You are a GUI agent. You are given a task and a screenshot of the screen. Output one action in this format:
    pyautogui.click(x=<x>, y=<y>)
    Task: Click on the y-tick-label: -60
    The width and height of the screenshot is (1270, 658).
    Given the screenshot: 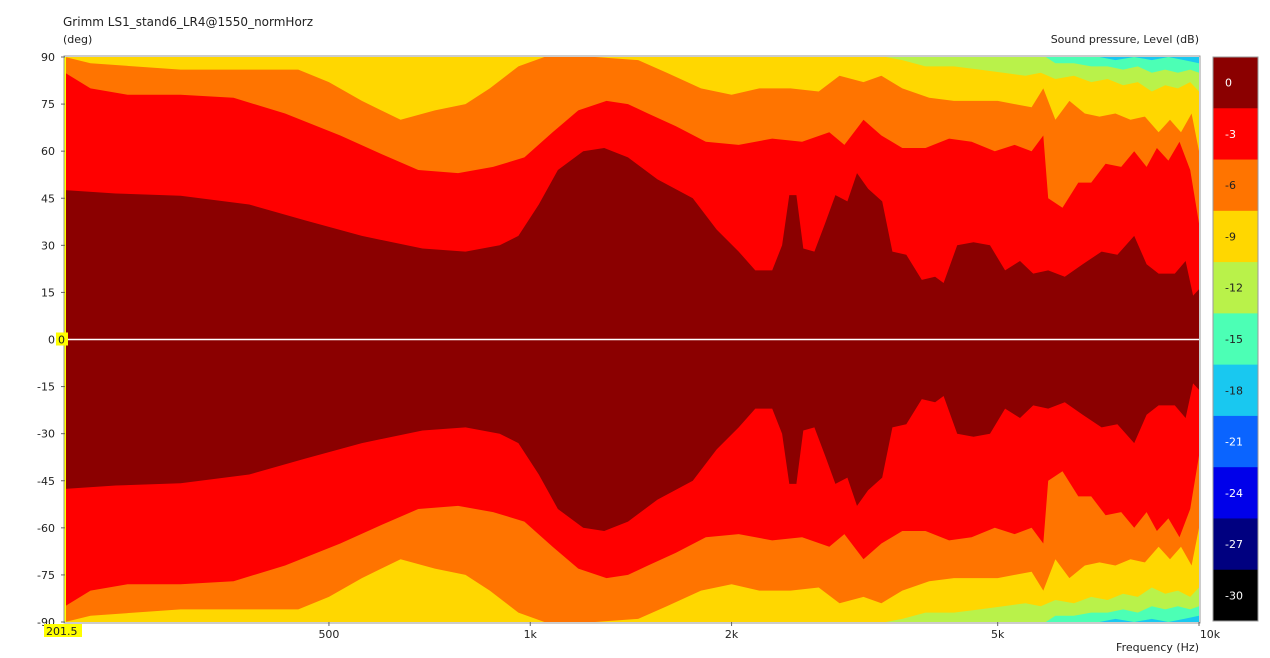 What is the action you would take?
    pyautogui.click(x=46, y=528)
    